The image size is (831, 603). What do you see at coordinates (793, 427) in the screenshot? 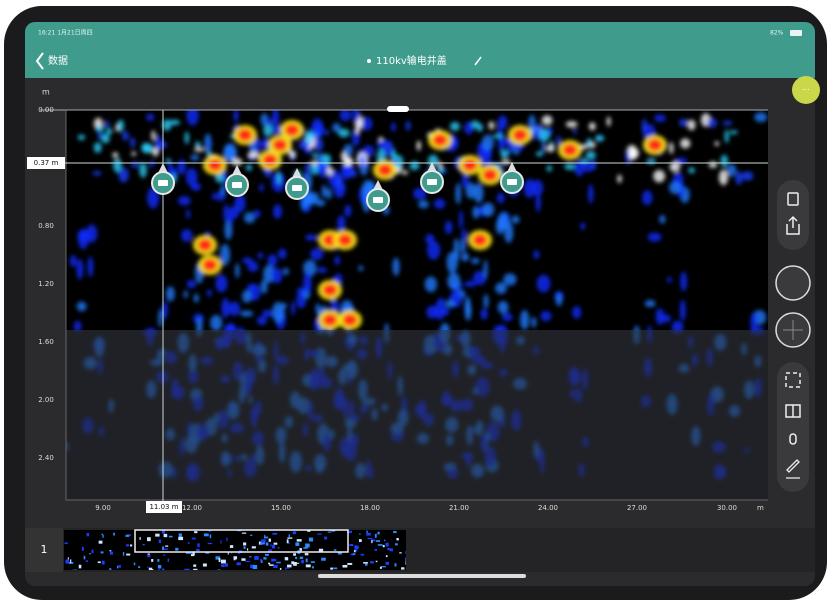
I see `toolbar-group` at bounding box center [793, 427].